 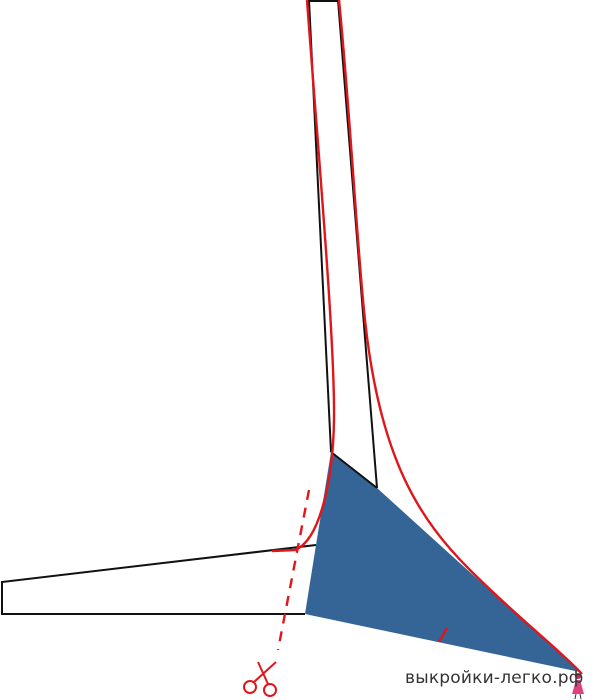 What do you see at coordinates (354, 470) in the screenshot?
I see `wedge-top-edge` at bounding box center [354, 470].